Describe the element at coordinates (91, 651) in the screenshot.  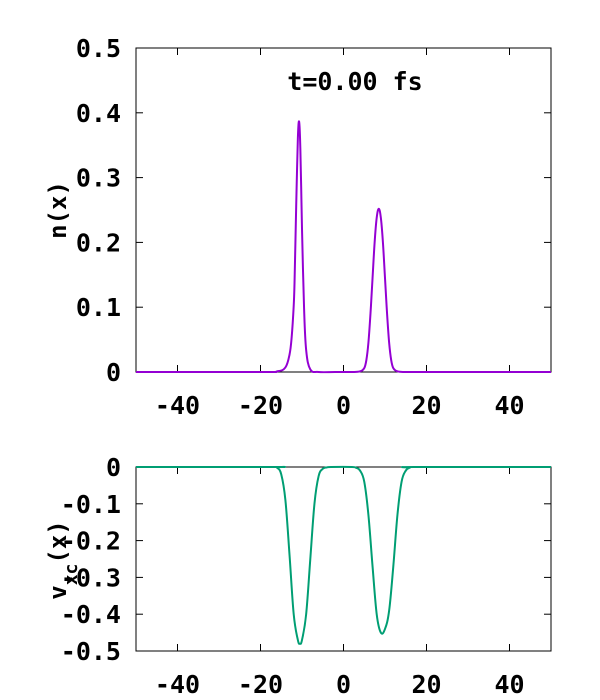
I see `y-tick-label: -0.5` at that location.